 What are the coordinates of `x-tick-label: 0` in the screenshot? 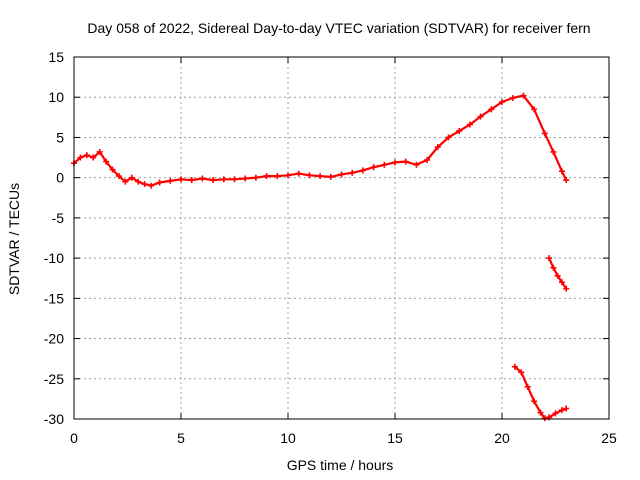 It's located at (74, 438).